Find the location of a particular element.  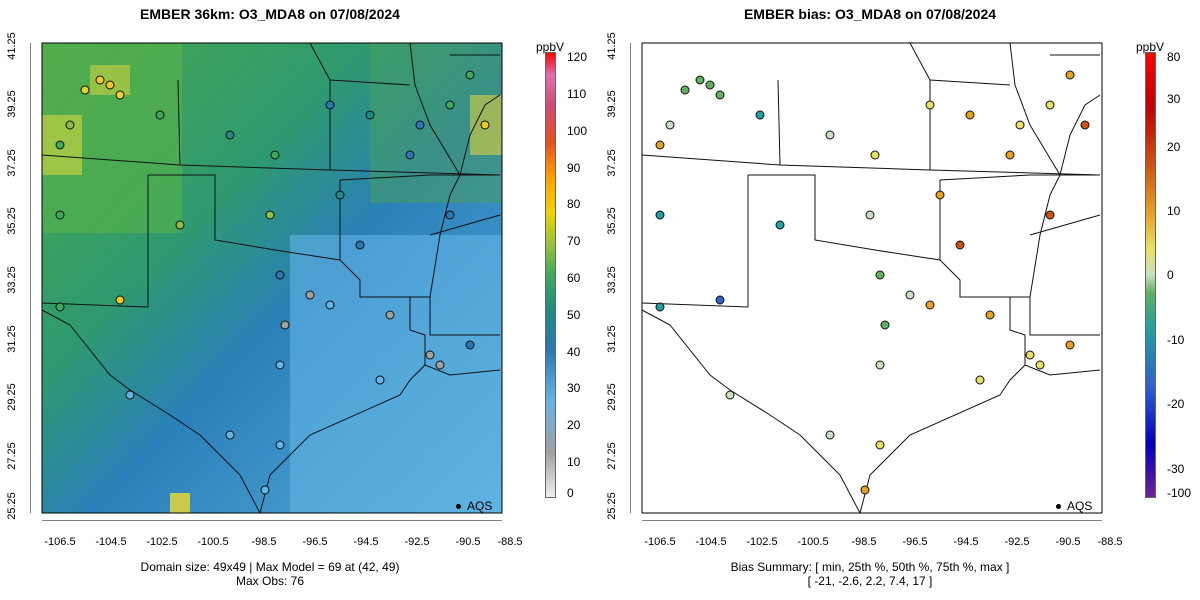

colorbar-label: 100 is located at coordinates (577, 131).